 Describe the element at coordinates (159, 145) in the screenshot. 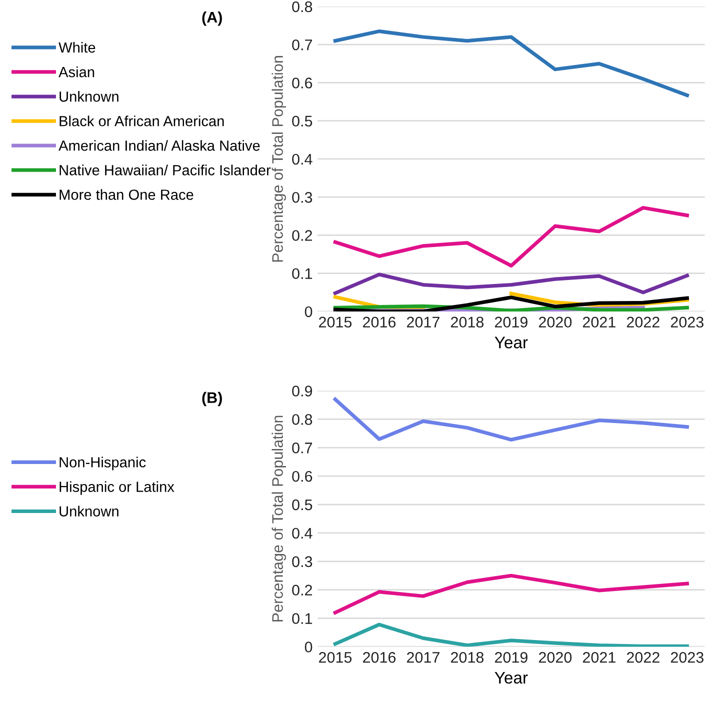

I see `legend-label: American Indian/ Alaska Native` at that location.